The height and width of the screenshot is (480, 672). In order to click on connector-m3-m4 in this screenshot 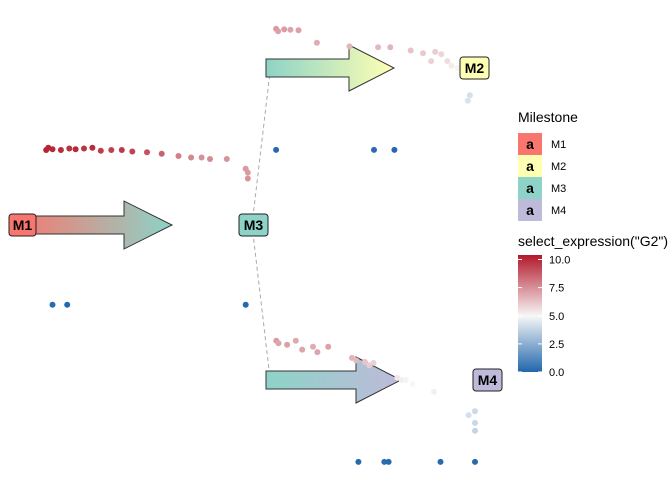, I will do `click(261, 301)`.